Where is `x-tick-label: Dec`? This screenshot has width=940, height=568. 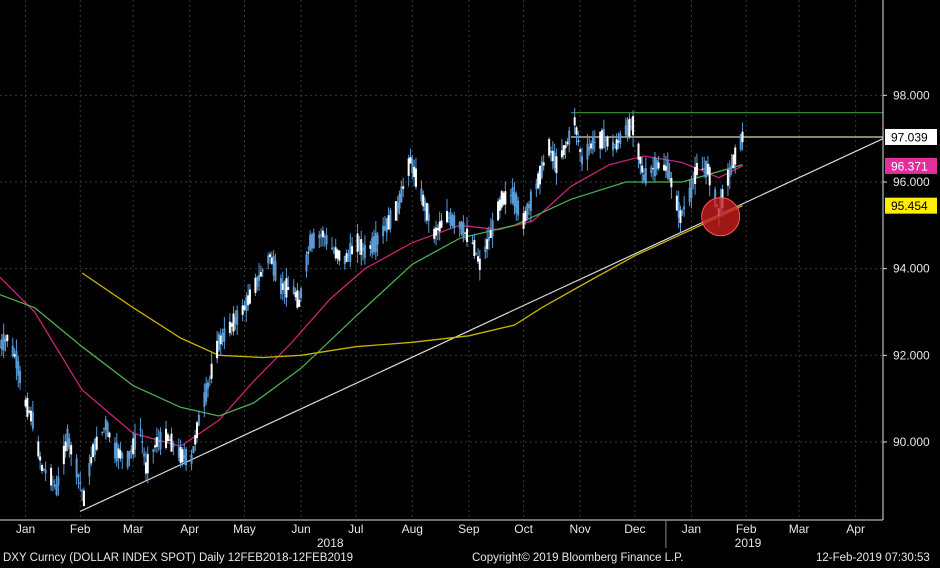 x-tick-label: Dec is located at coordinates (634, 529).